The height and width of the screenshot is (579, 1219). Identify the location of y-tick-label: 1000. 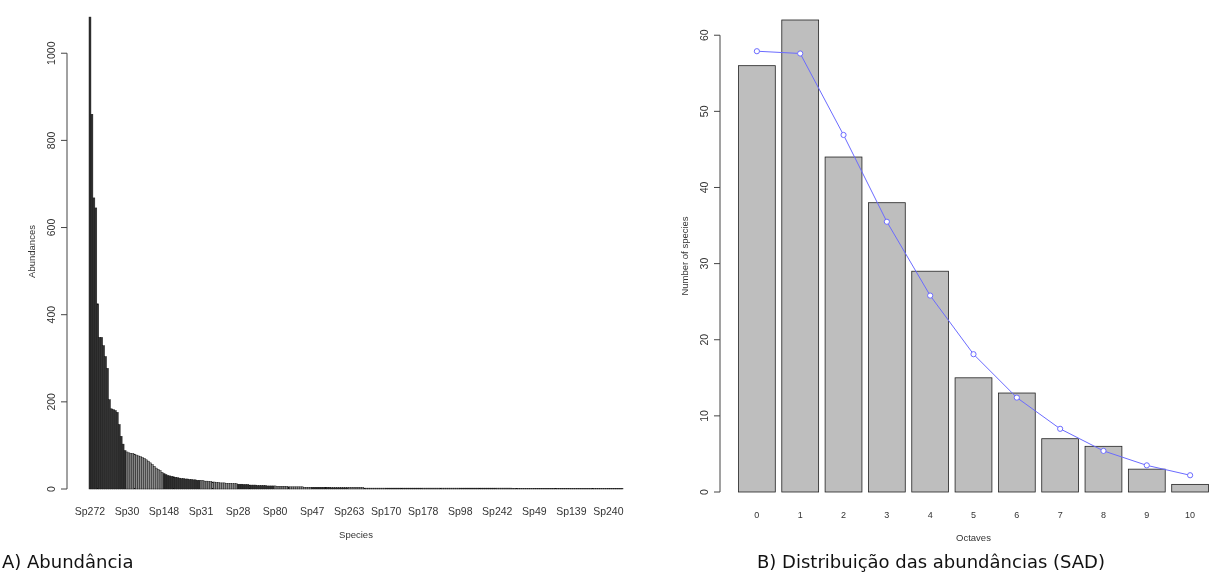
(51, 53).